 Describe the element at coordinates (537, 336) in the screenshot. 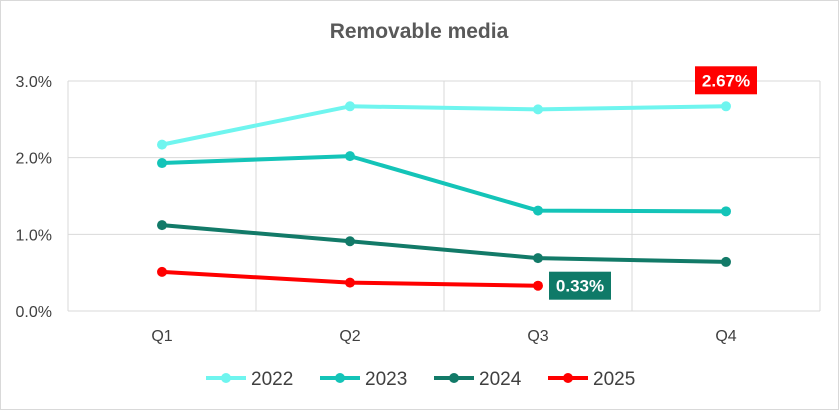

I see `x-tick-label: Q3` at that location.